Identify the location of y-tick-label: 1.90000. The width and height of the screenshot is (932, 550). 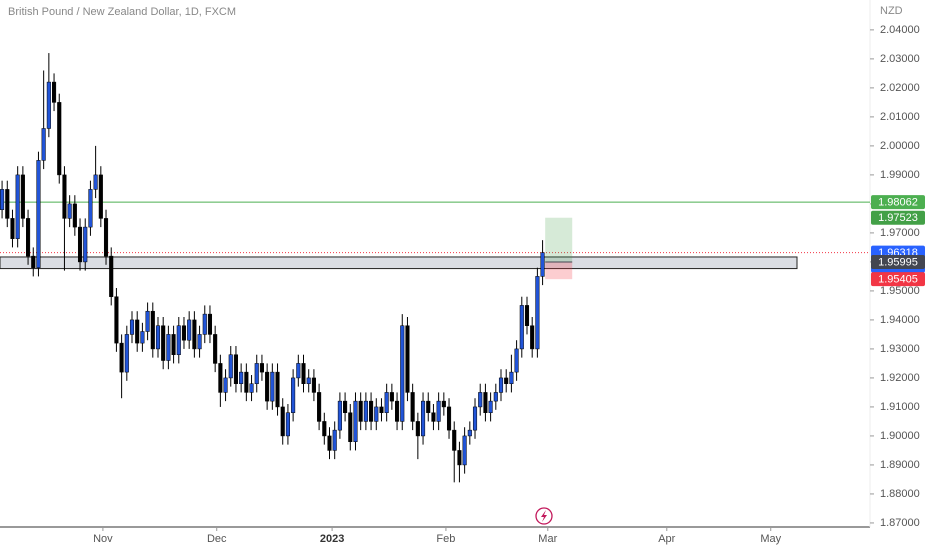
(900, 436).